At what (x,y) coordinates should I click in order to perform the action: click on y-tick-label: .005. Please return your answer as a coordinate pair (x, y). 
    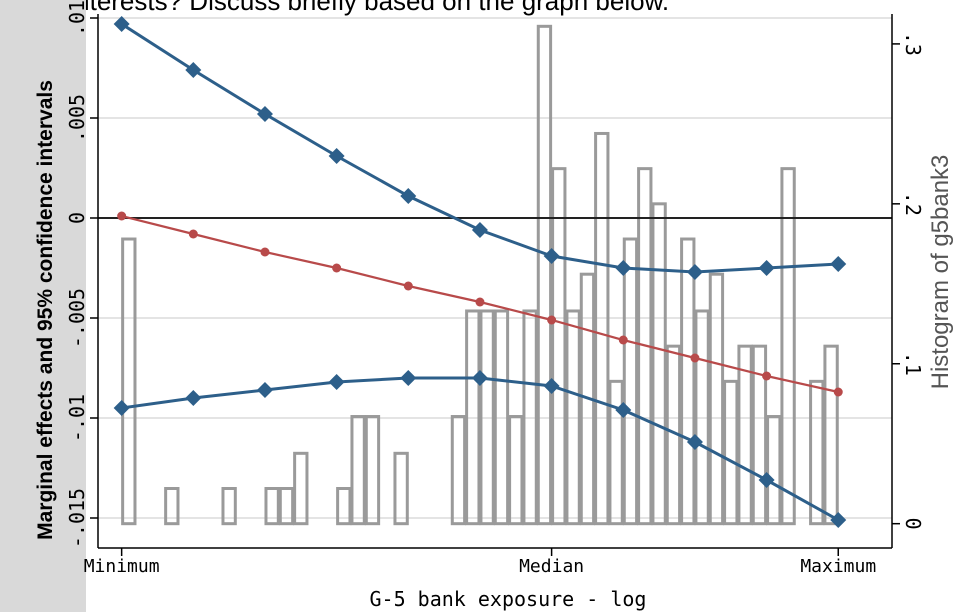
    Looking at the image, I should click on (77, 118).